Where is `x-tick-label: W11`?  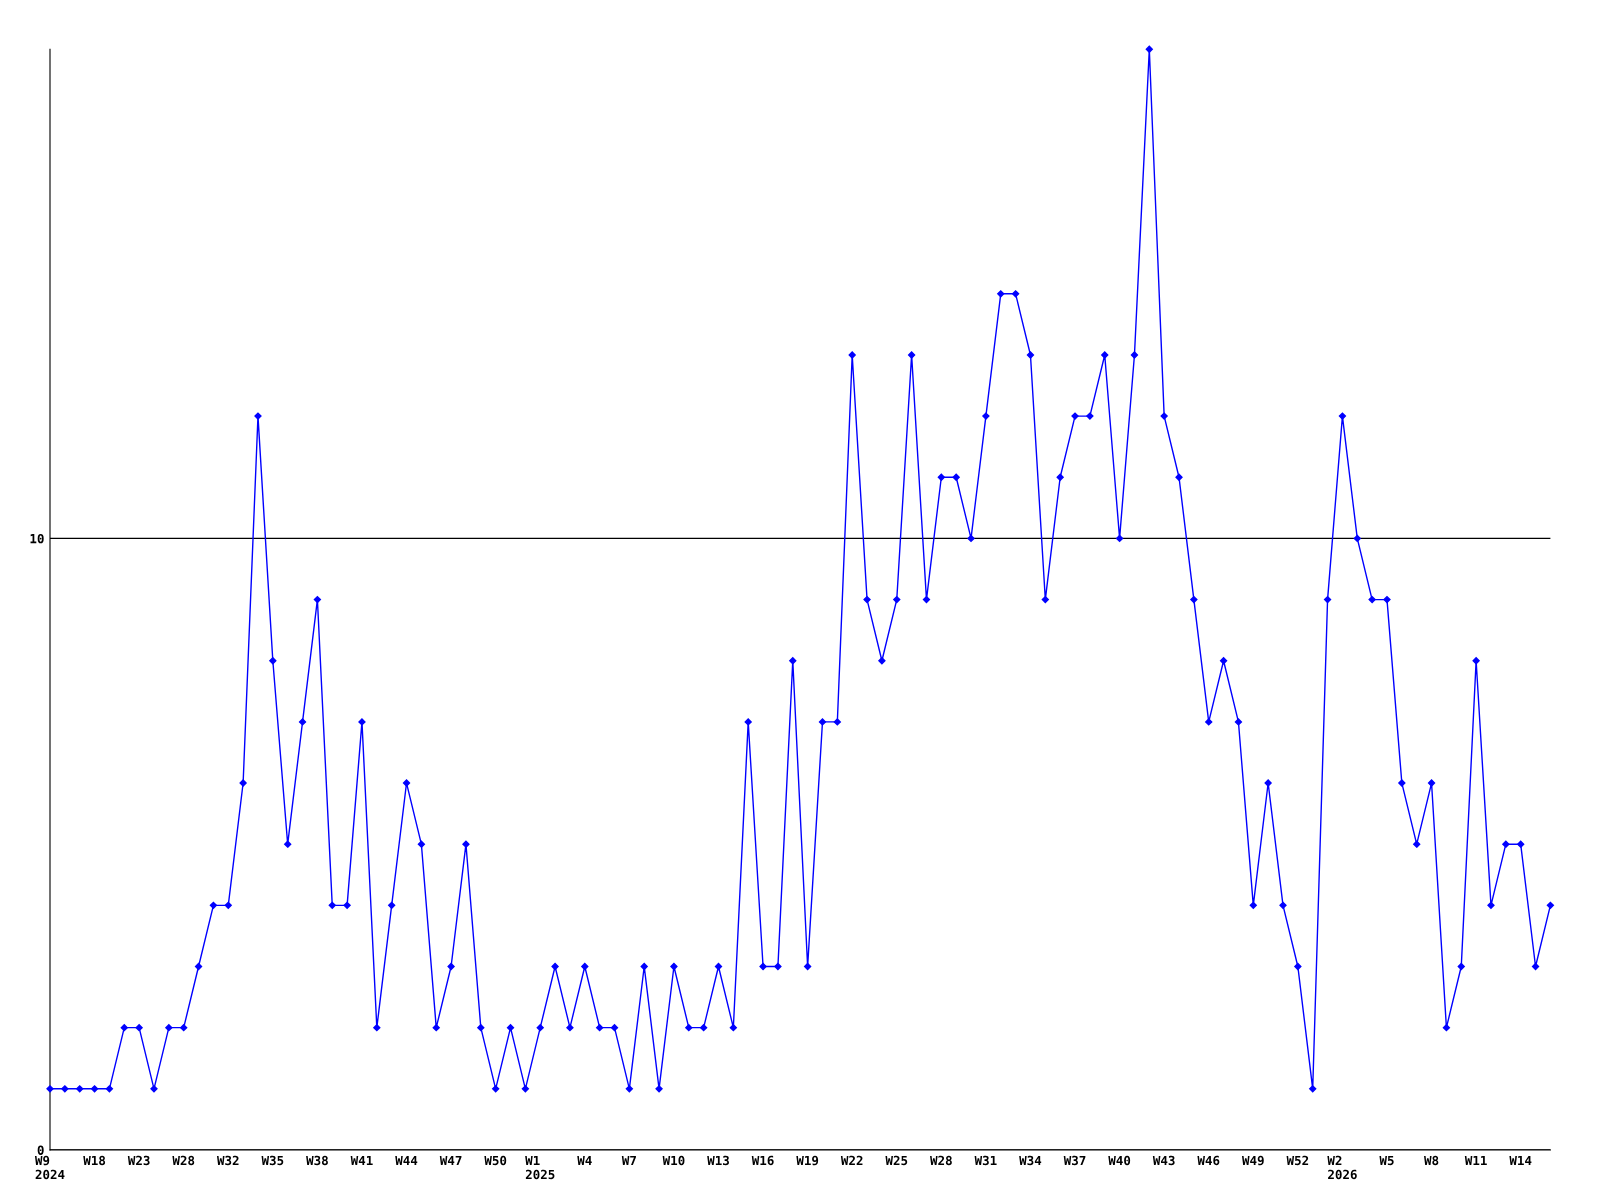 x-tick-label: W11 is located at coordinates (1475, 1160).